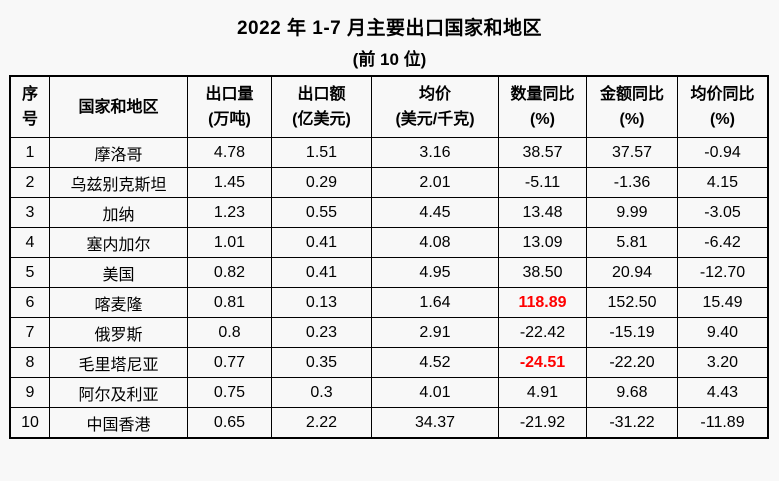 Image resolution: width=779 pixels, height=481 pixels. I want to click on cell-price: 3.16, so click(435, 152).